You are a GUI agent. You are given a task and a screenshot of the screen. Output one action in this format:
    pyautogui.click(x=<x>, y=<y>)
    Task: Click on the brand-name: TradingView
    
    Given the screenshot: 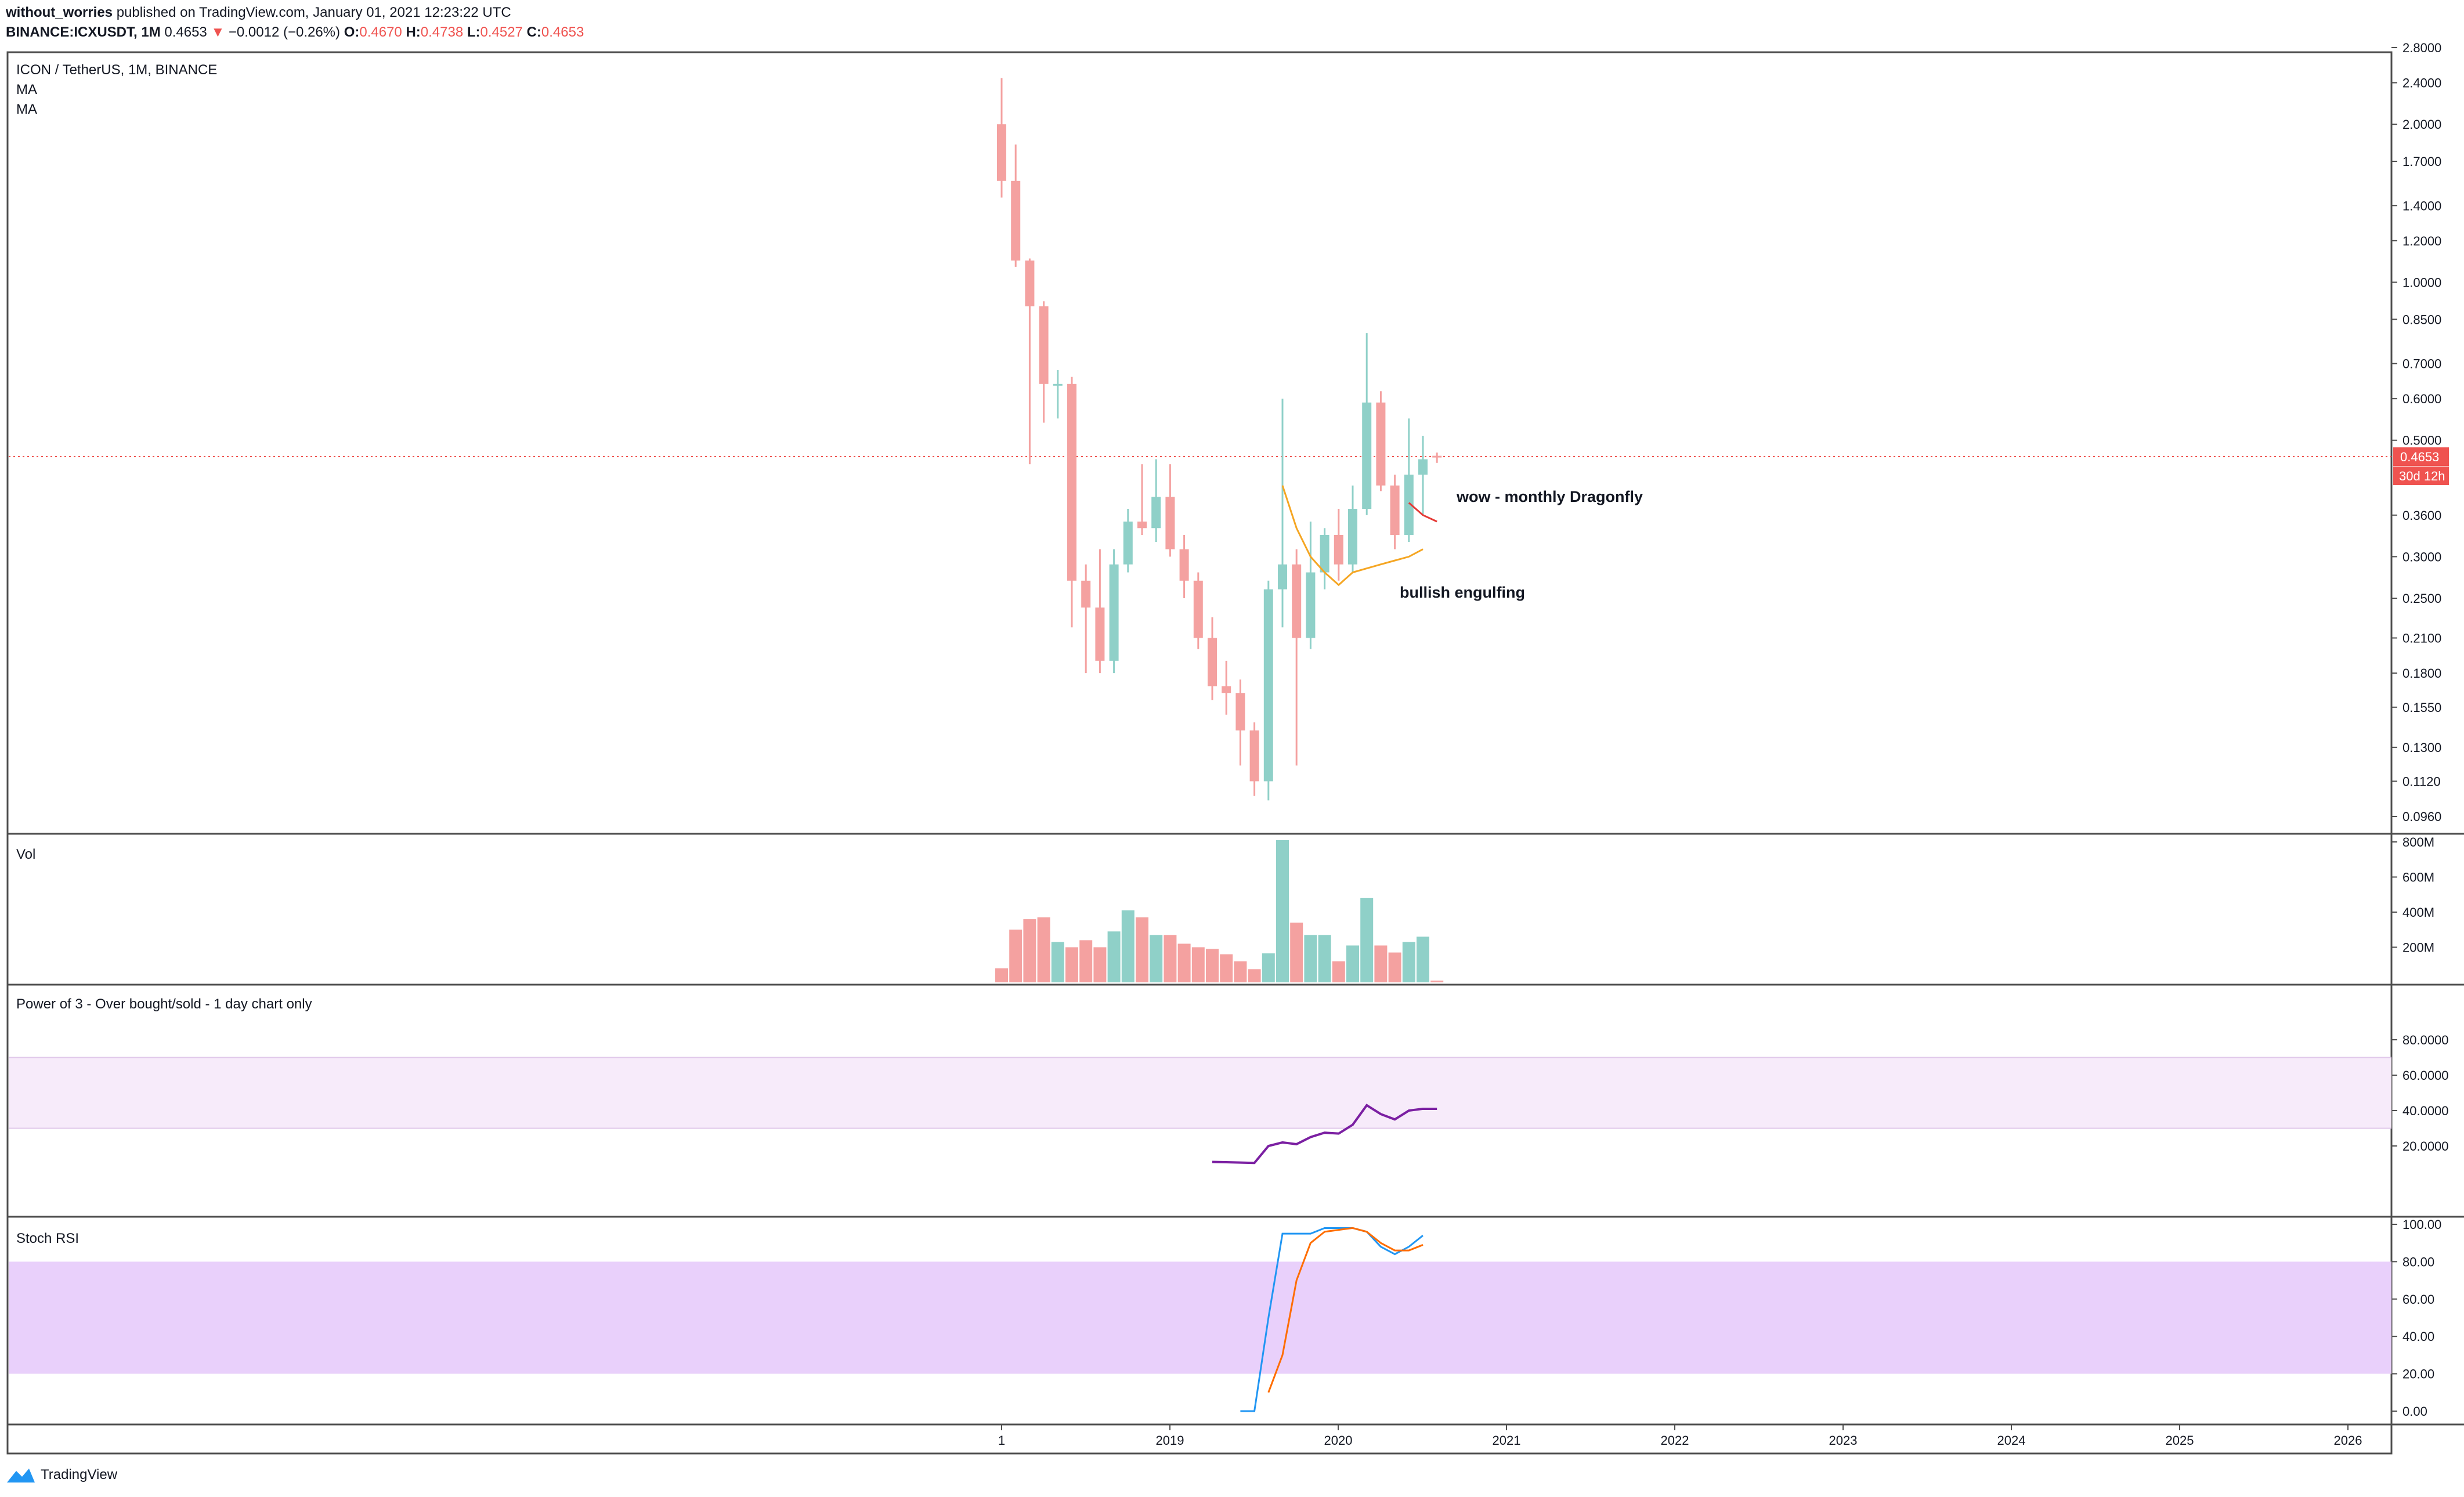 What is the action you would take?
    pyautogui.click(x=79, y=1474)
    